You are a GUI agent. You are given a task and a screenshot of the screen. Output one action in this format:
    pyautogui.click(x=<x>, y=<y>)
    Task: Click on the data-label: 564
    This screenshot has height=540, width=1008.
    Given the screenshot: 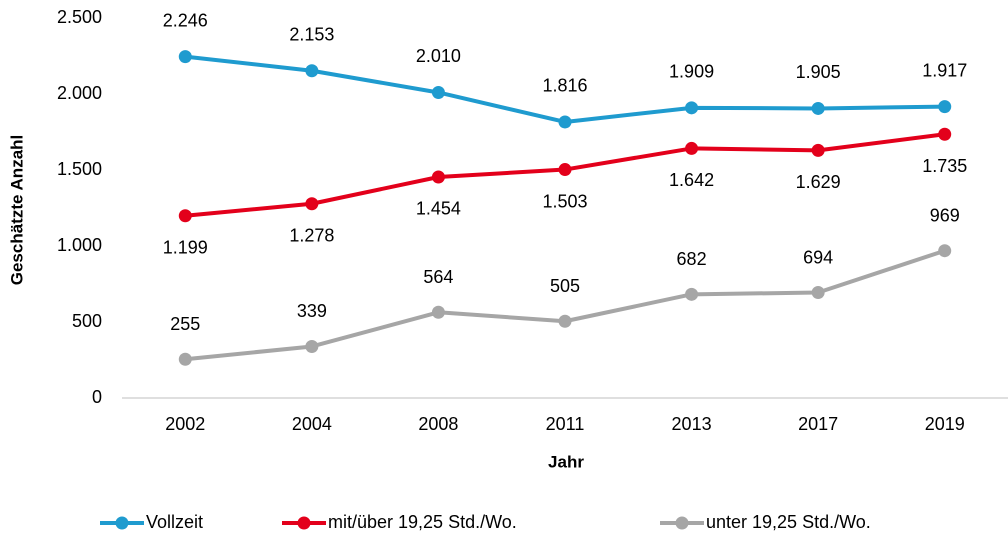 What is the action you would take?
    pyautogui.click(x=438, y=277)
    